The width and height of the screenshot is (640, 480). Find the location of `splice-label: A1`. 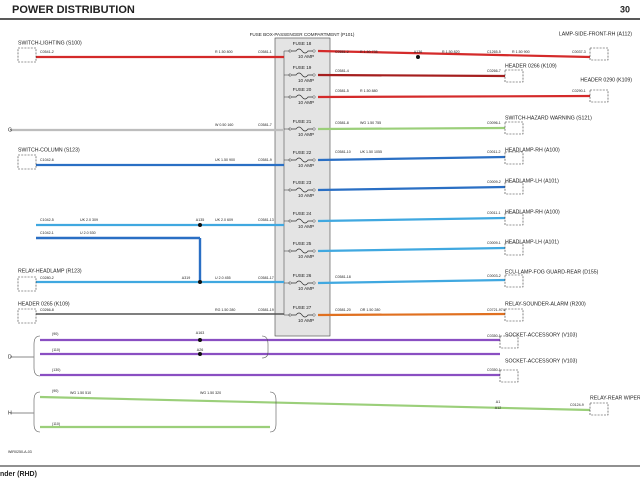

splice-label: A1 is located at coordinates (498, 402).